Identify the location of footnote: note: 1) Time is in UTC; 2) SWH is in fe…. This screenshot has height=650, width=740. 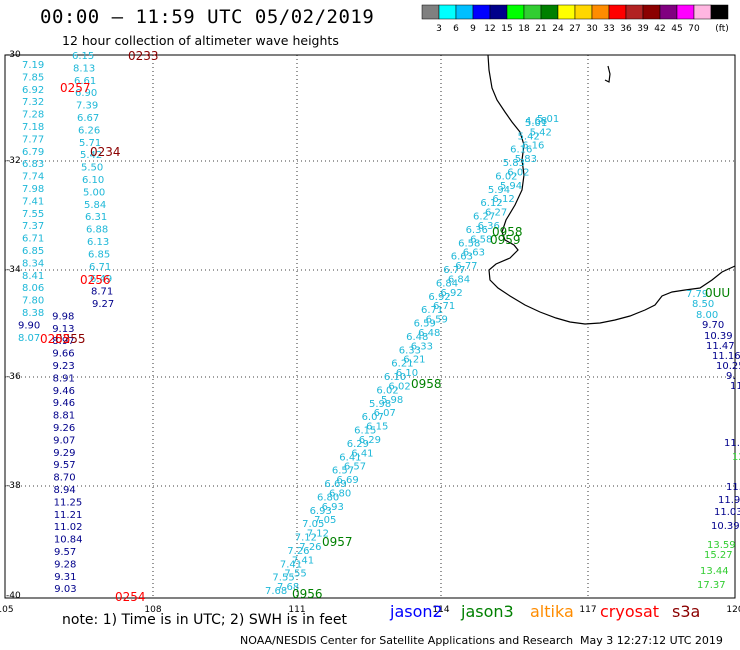
(205, 620).